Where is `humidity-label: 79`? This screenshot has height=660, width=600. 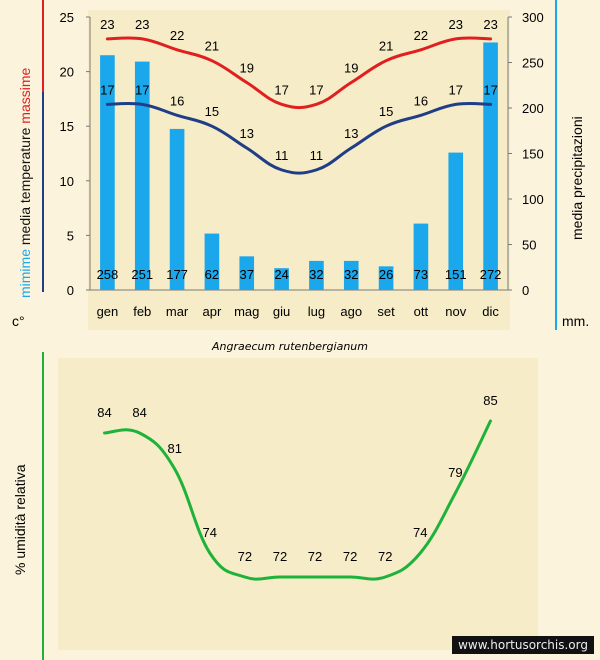 humidity-label: 79 is located at coordinates (455, 472).